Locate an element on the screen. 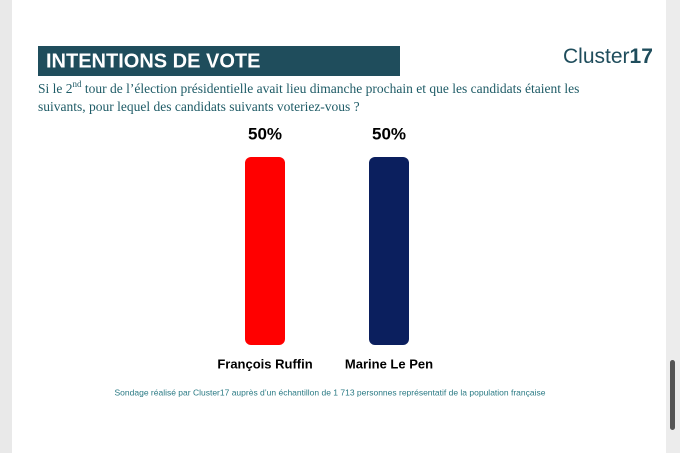 The width and height of the screenshot is (680, 453). chart-title: INTENTIONS DE VOTE is located at coordinates (153, 61).